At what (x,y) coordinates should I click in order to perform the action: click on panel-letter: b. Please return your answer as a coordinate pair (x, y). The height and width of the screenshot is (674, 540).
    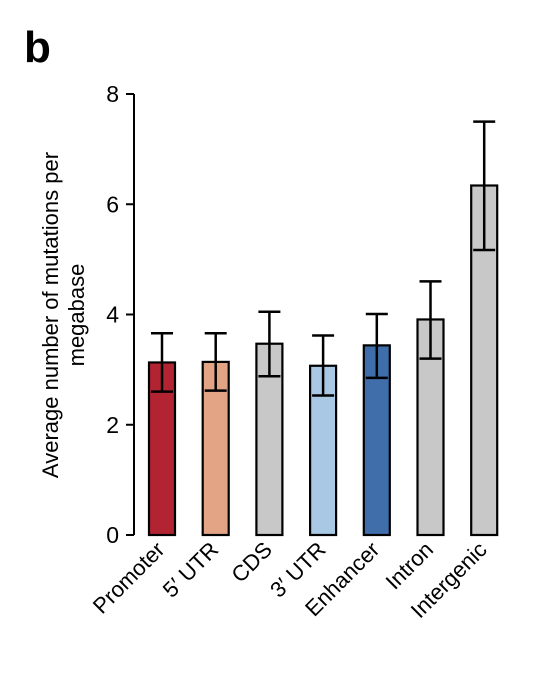
    Looking at the image, I should click on (37, 47).